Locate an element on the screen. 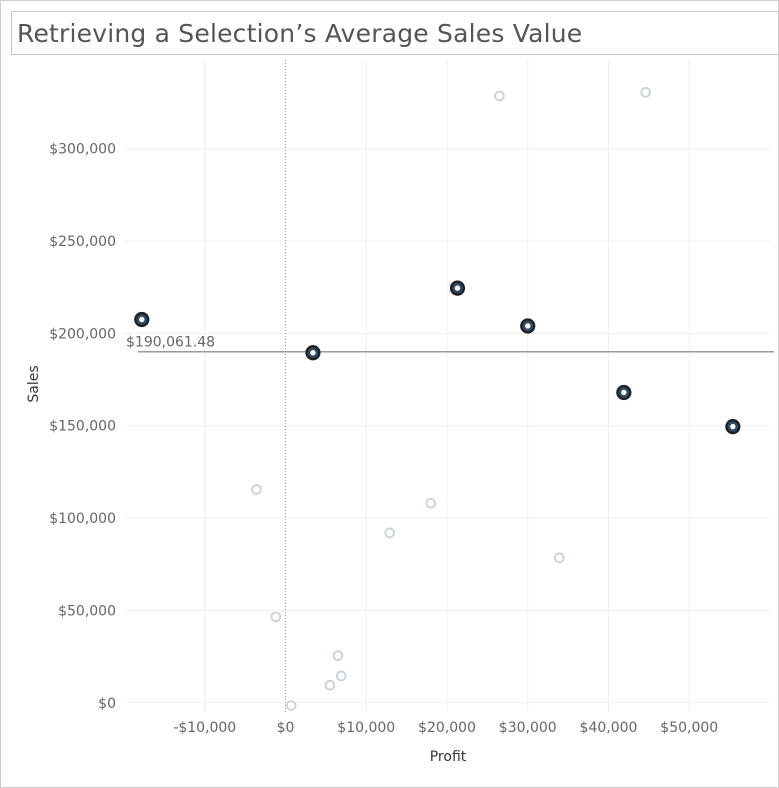 The height and width of the screenshot is (788, 779). y-tick-label: $100,000 is located at coordinates (82, 519).